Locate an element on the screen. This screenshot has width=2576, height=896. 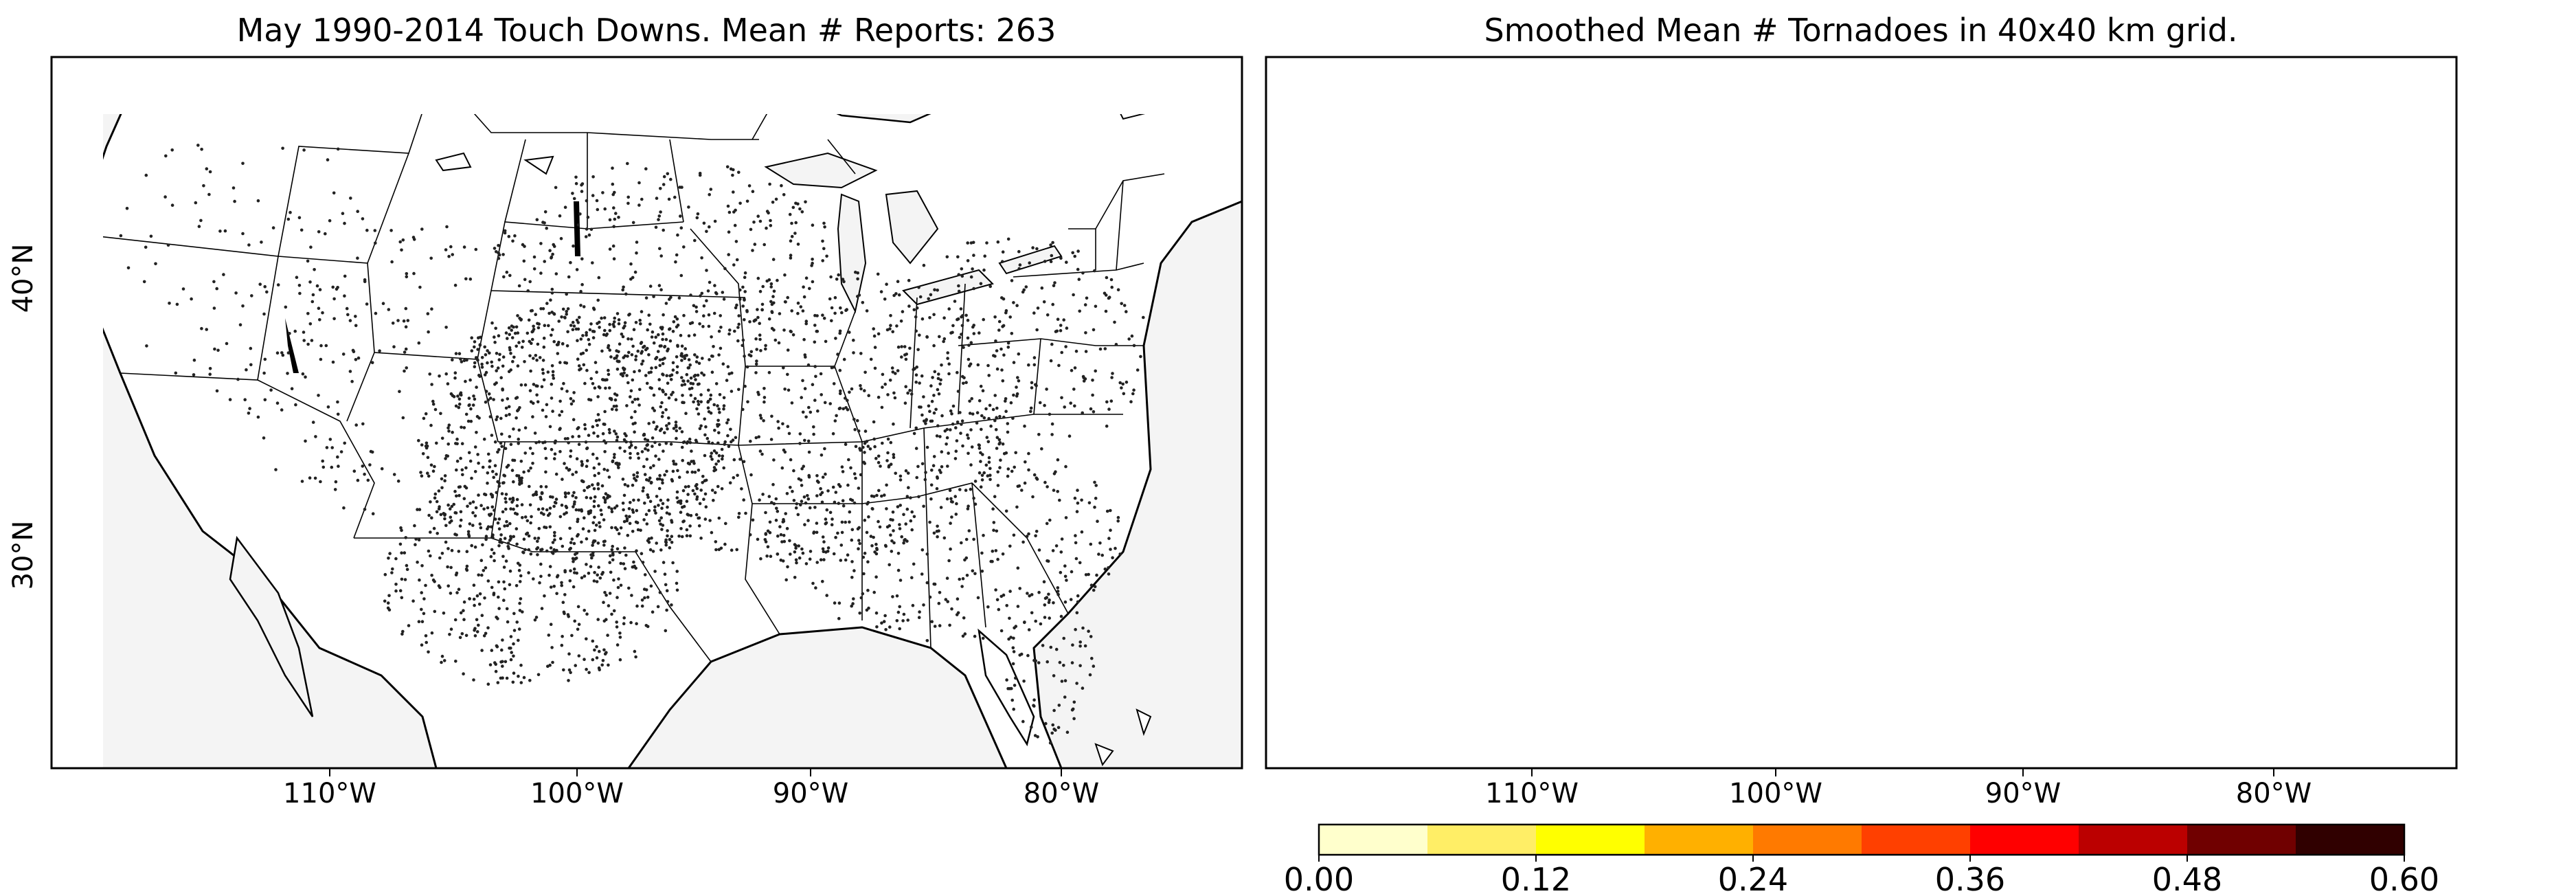
colorbar-tick-label: 0.36 is located at coordinates (1970, 877).